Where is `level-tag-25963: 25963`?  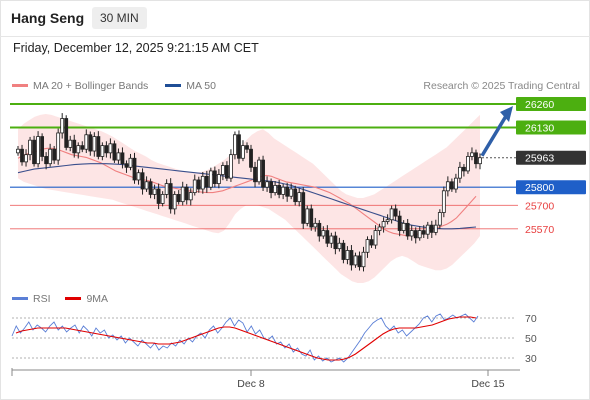
level-tag-25963: 25963 is located at coordinates (551, 157).